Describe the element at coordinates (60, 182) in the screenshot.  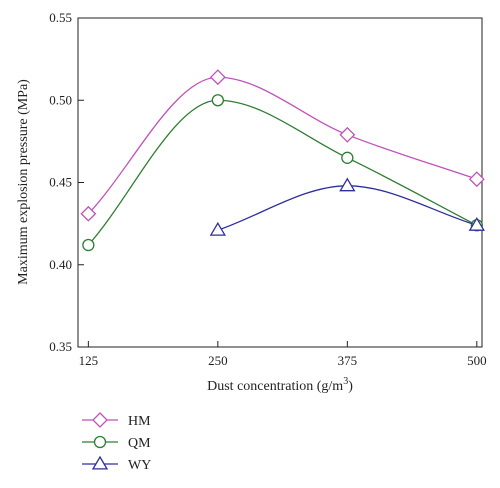
I see `y-tick-label-2: 0.45` at that location.